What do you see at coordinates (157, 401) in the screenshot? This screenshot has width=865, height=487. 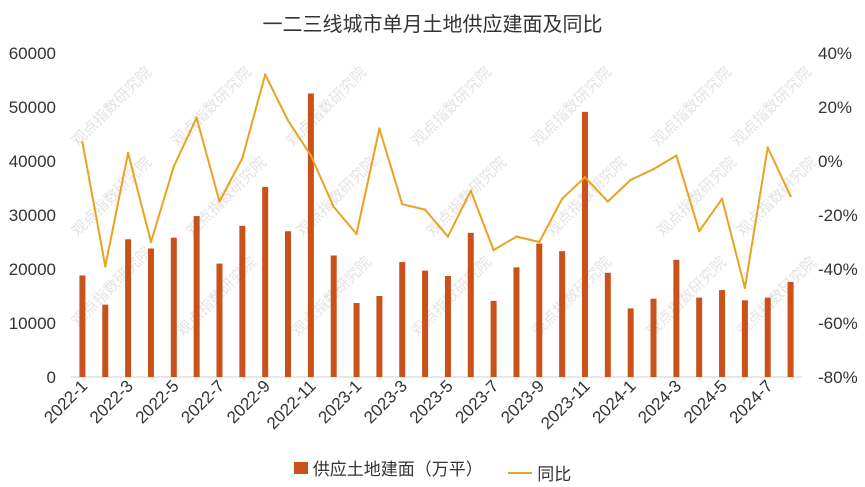 I see `x-tick-label: 2022-5` at bounding box center [157, 401].